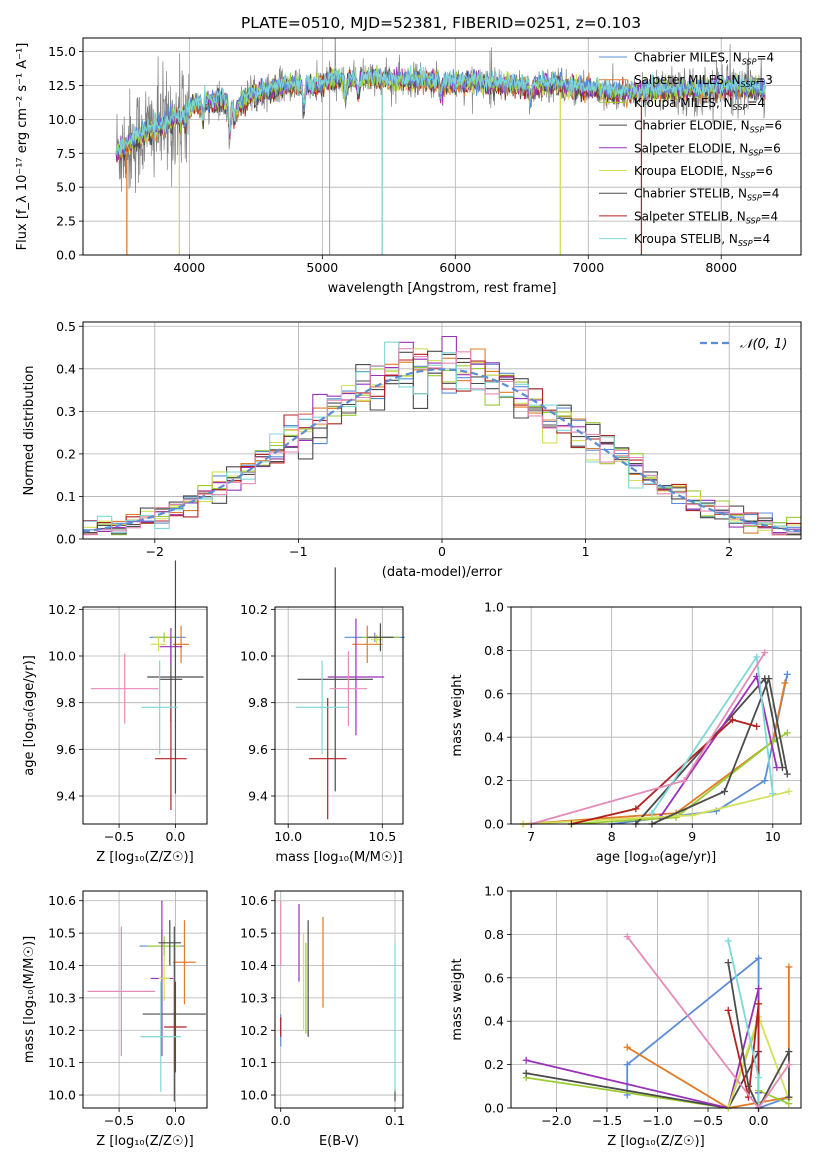 The image size is (819, 1170). Describe the element at coordinates (322, 267) in the screenshot. I see `x-tick-label: 5000` at that location.